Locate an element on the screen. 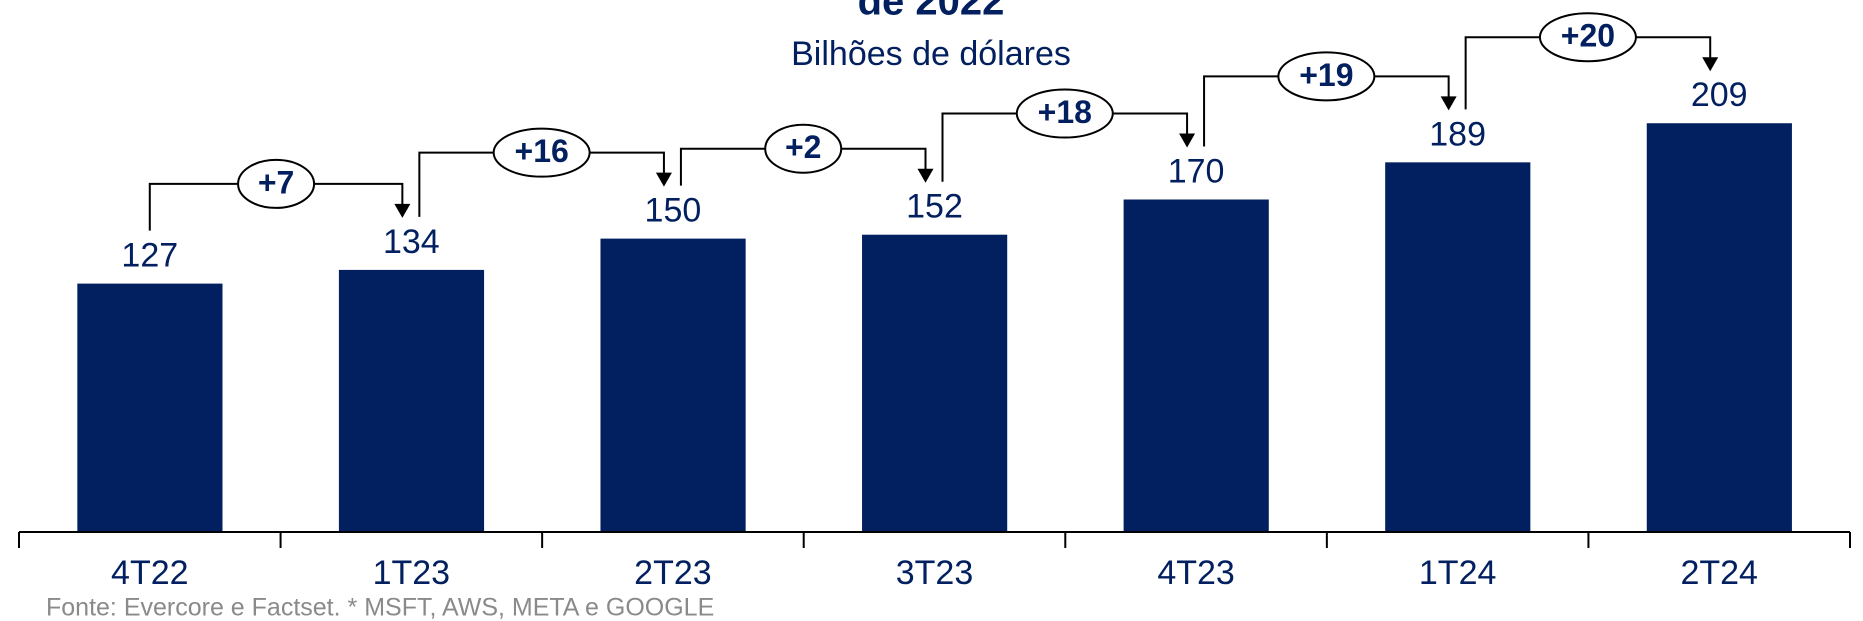 Image resolution: width=1863 pixels, height=621 pixels. annotation-label: +16 is located at coordinates (542, 151).